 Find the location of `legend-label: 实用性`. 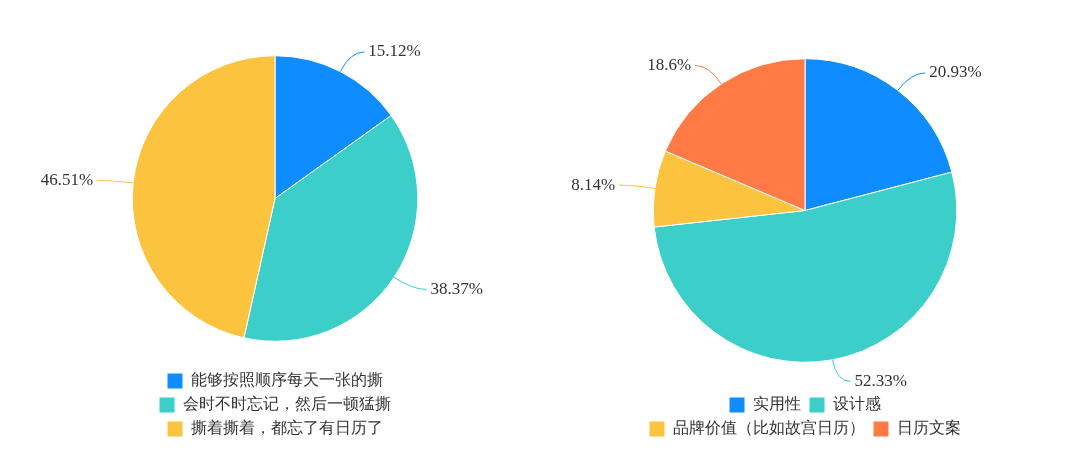

legend-label: 实用性 is located at coordinates (777, 404).